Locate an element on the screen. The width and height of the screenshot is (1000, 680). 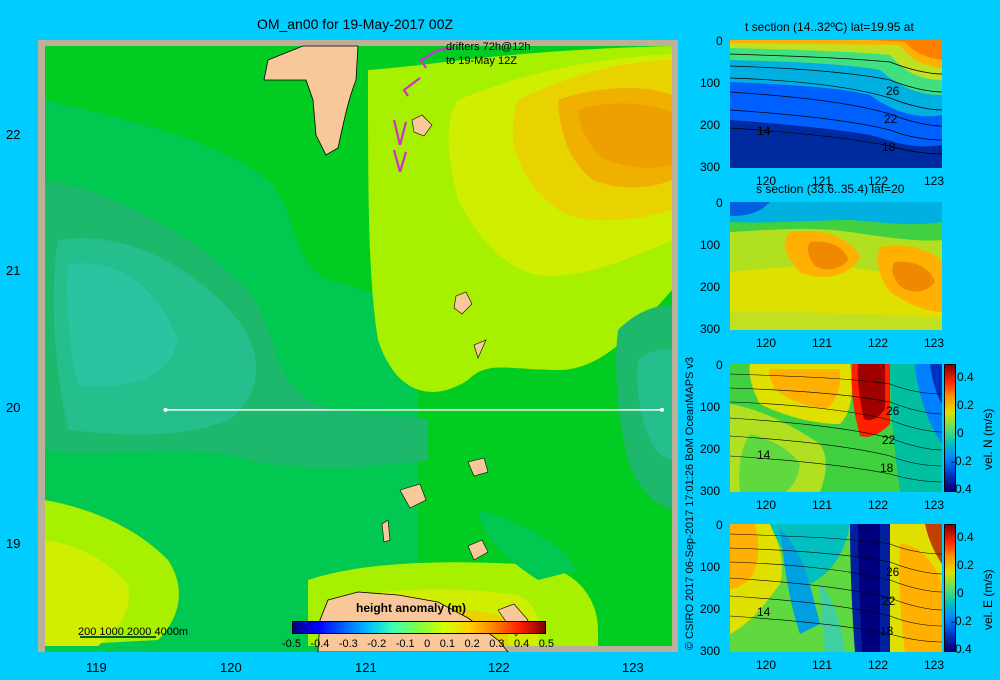
colorbar-label: vel. N (m/s) is located at coordinates (988, 439).